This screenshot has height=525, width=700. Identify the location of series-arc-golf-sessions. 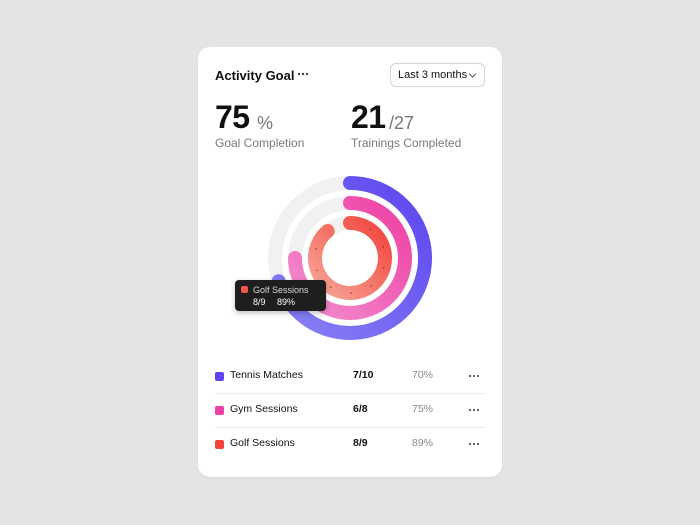
(350, 258).